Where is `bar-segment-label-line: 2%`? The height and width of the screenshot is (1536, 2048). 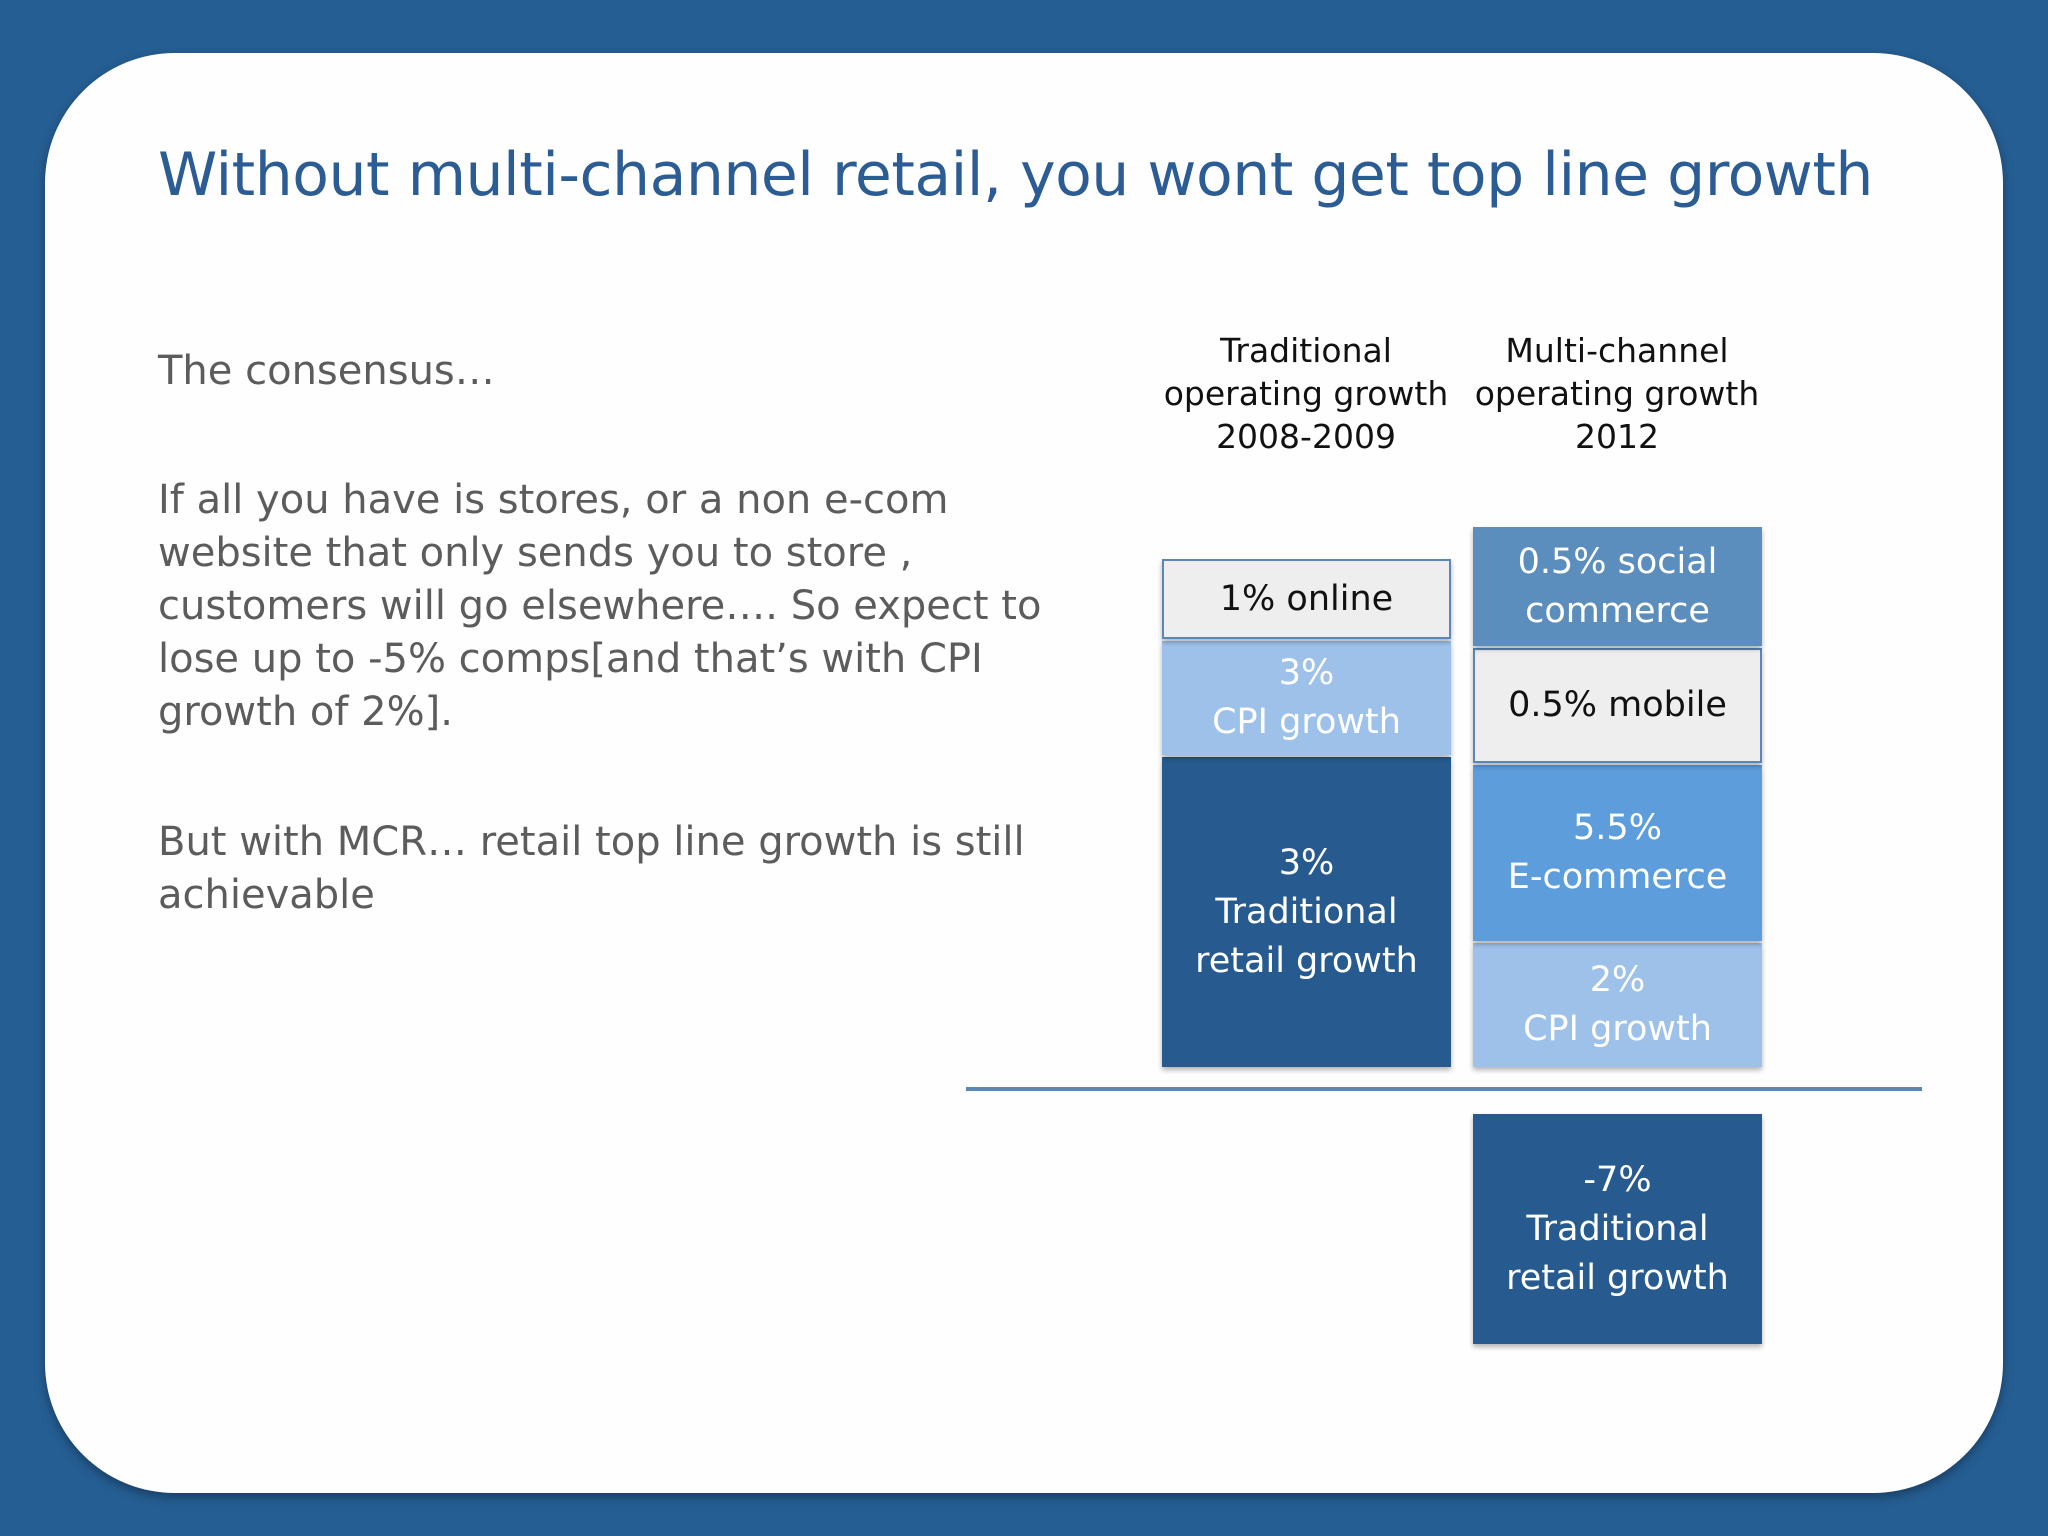
bar-segment-label-line: 2% is located at coordinates (1617, 980).